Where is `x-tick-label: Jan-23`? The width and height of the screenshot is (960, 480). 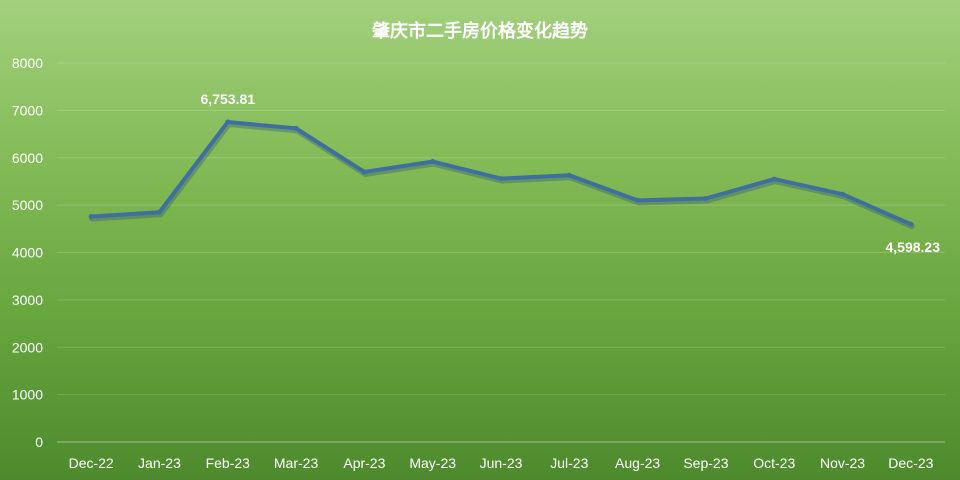 x-tick-label: Jan-23 is located at coordinates (159, 463).